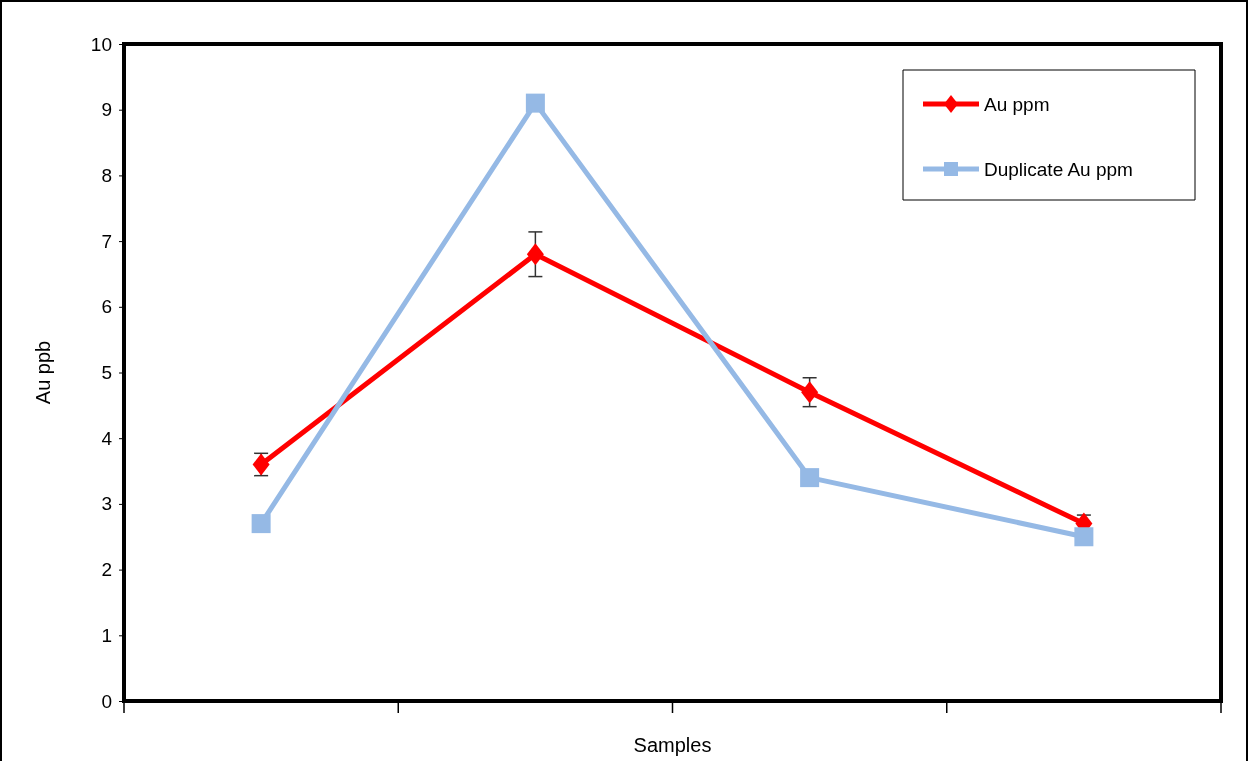  Describe the element at coordinates (106, 175) in the screenshot. I see `y-tick-label: 8` at that location.